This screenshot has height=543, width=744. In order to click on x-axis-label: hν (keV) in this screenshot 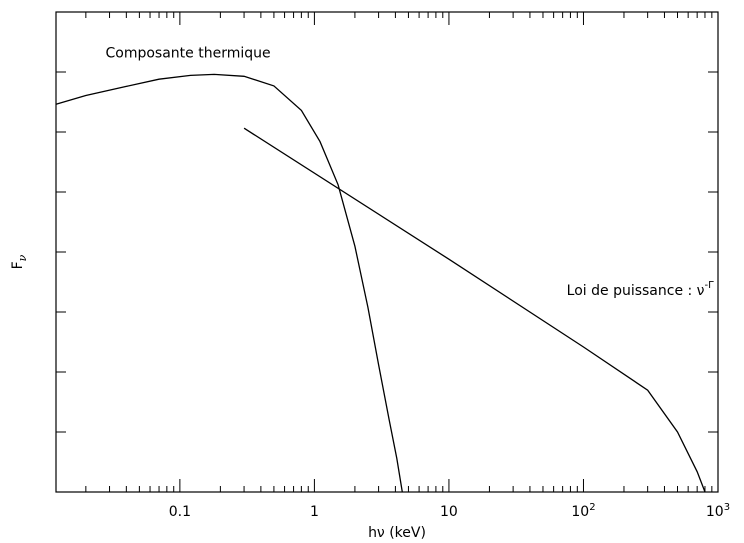, I will do `click(397, 533)`.